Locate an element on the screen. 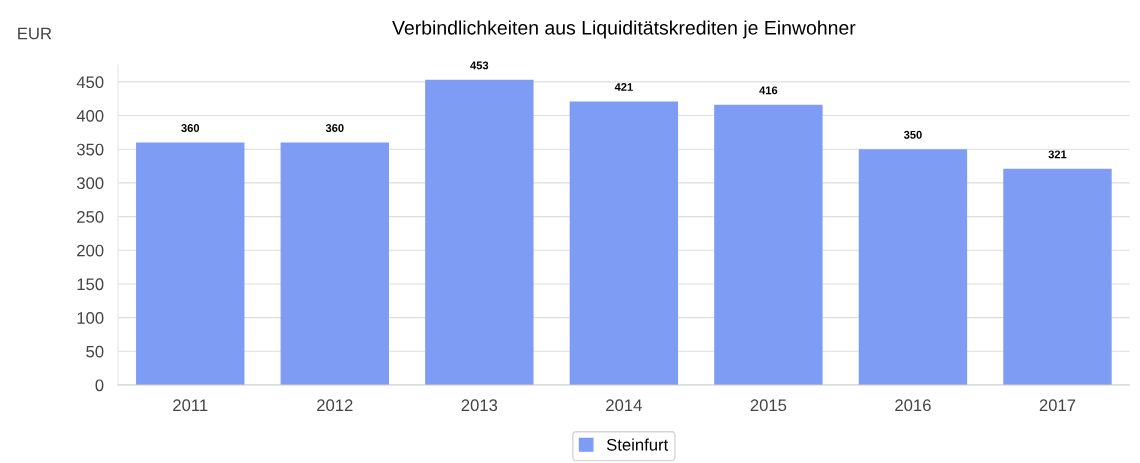 The width and height of the screenshot is (1140, 463). x-tick-label: 2011 is located at coordinates (190, 405).